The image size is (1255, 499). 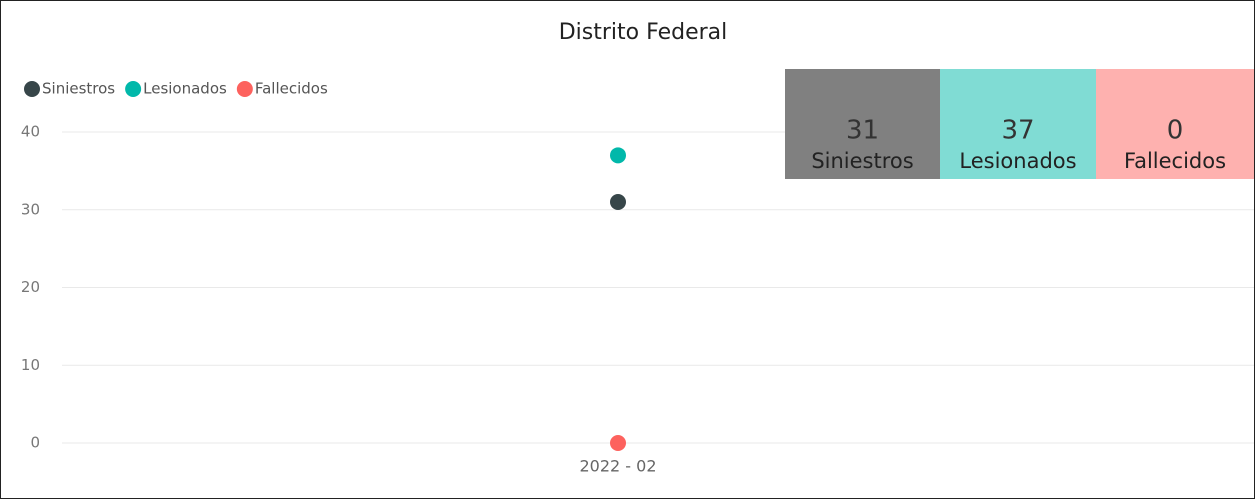 What do you see at coordinates (35, 443) in the screenshot?
I see `y-tick-label: 0` at bounding box center [35, 443].